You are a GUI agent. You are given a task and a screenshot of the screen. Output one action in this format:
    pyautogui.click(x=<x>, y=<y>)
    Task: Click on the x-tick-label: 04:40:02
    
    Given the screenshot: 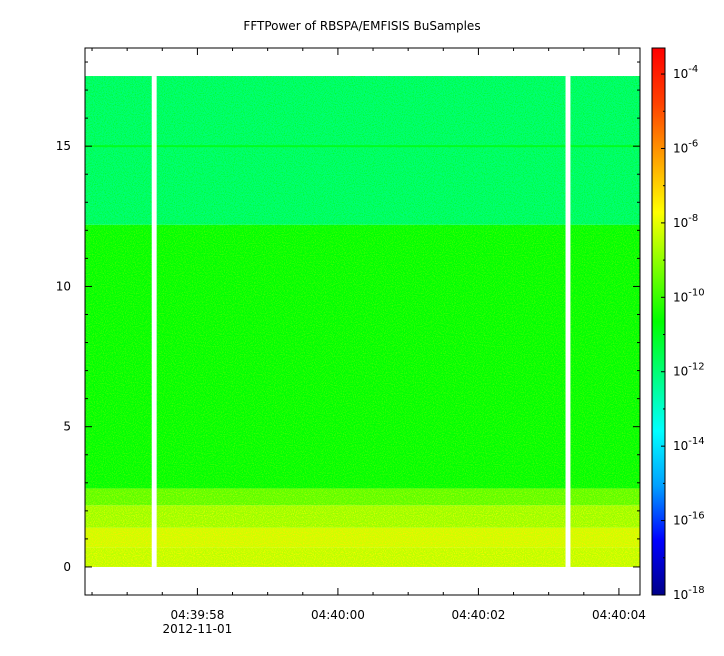 What is the action you would take?
    pyautogui.click(x=478, y=615)
    